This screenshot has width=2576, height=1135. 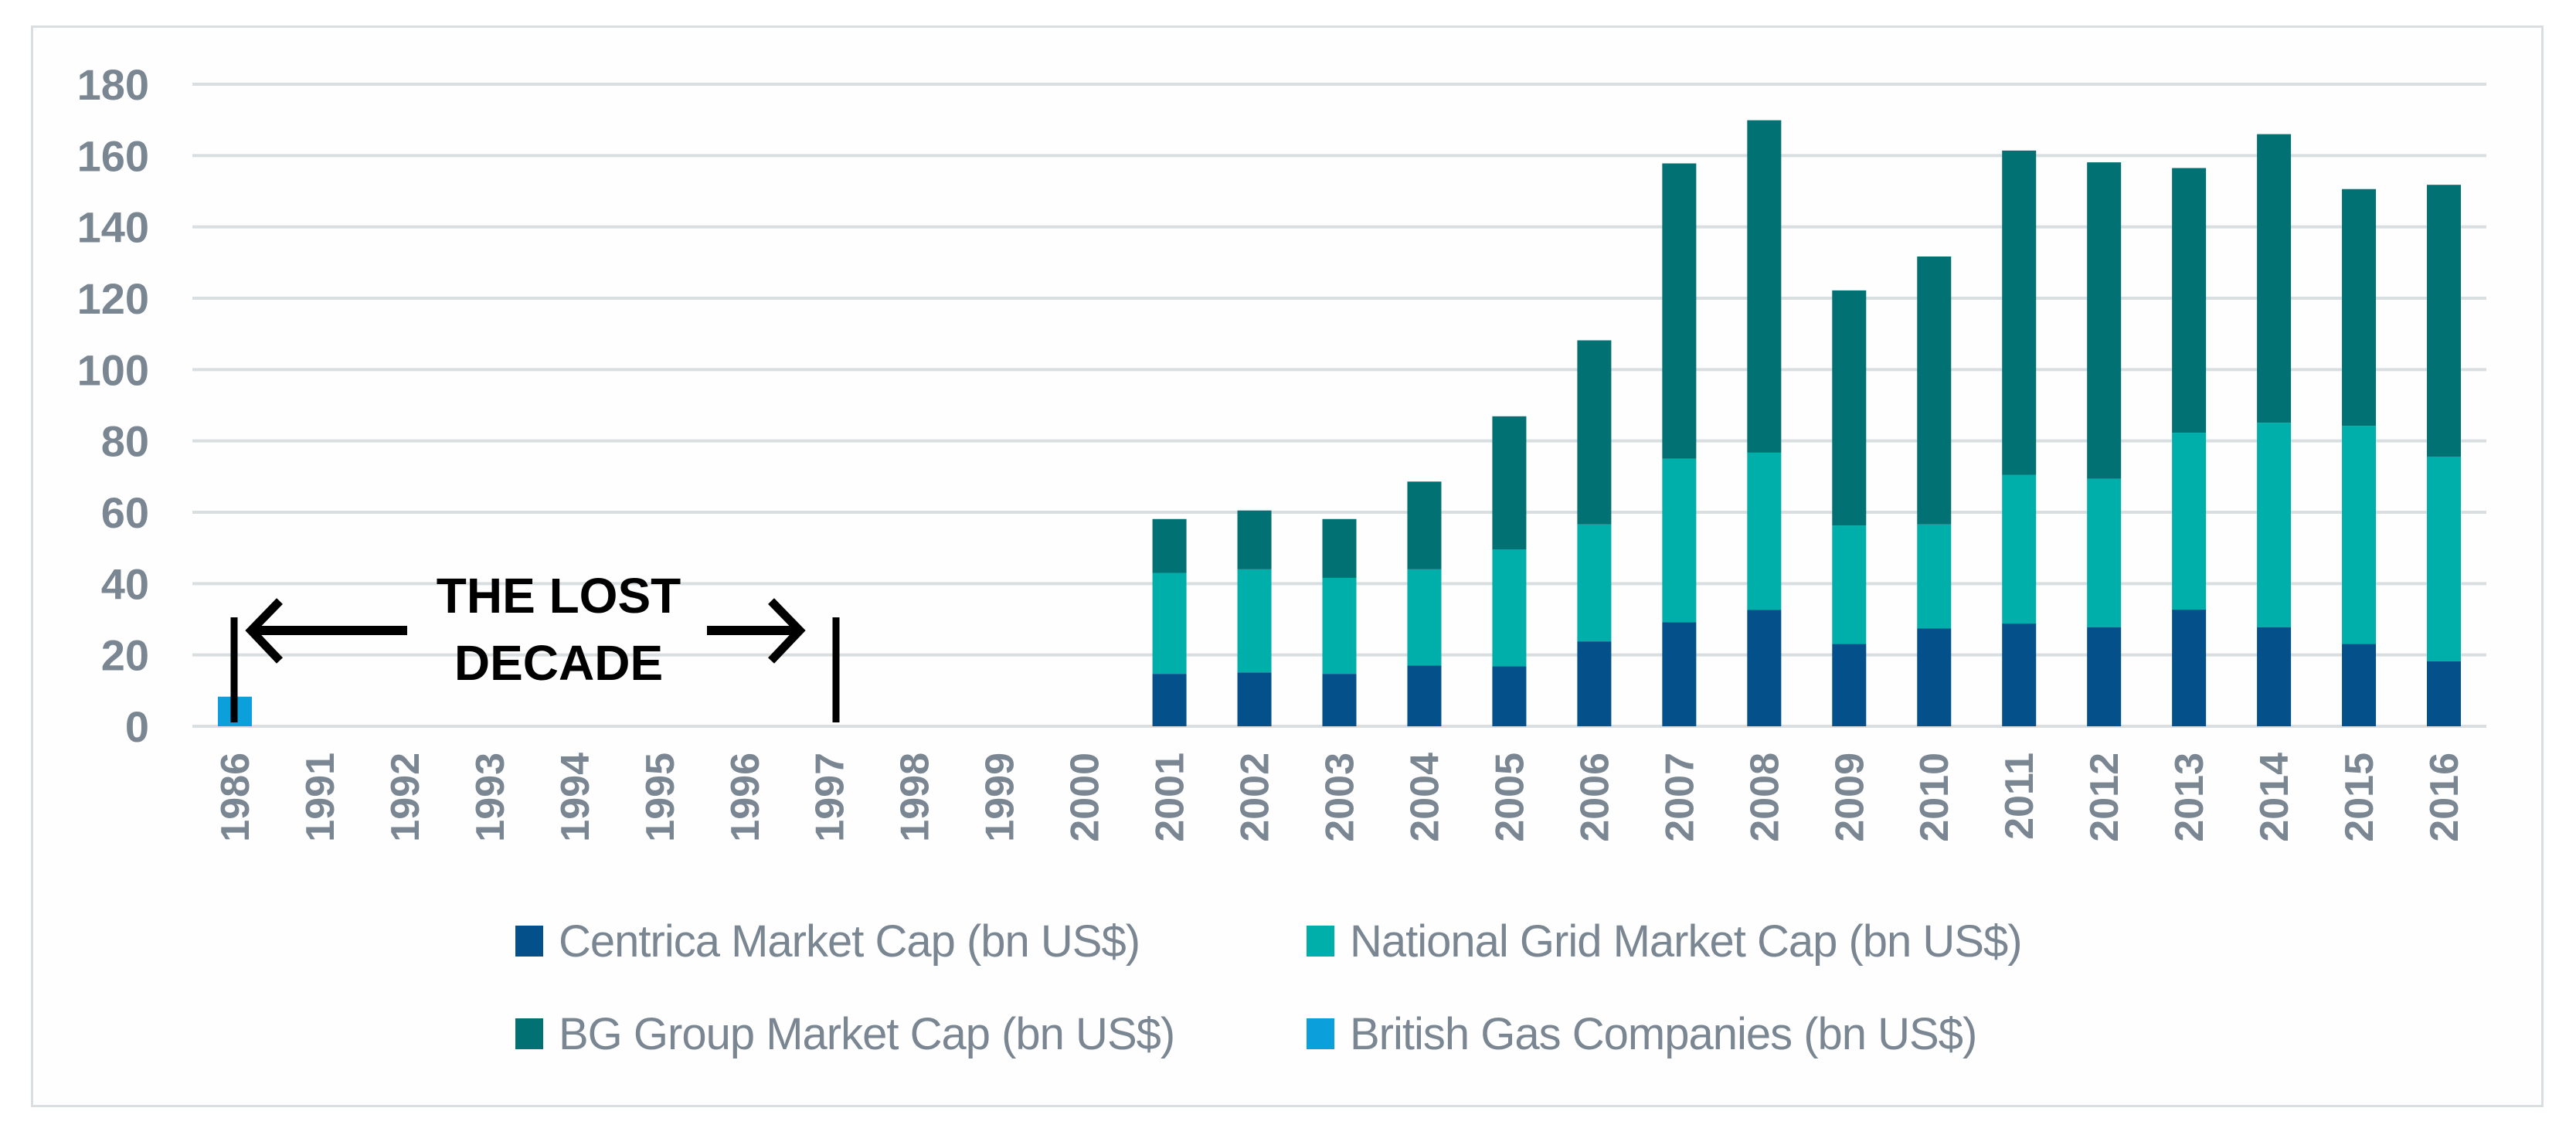 I want to click on bar-2010-centrica, so click(x=1934, y=677).